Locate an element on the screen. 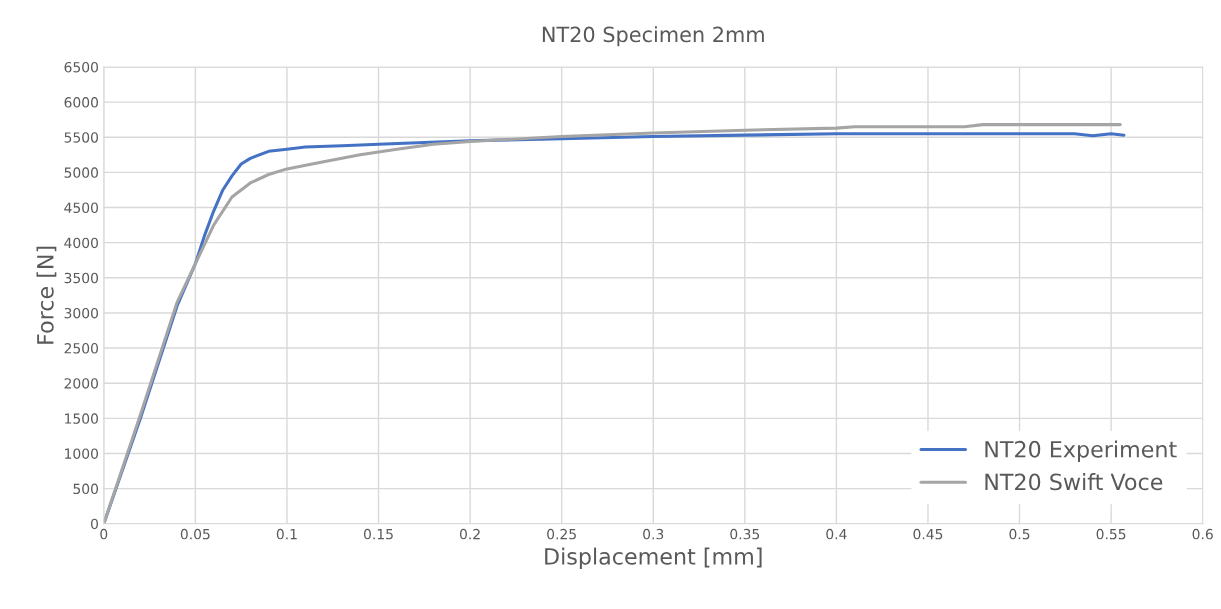  y-tick-label: 500 is located at coordinates (85, 489).